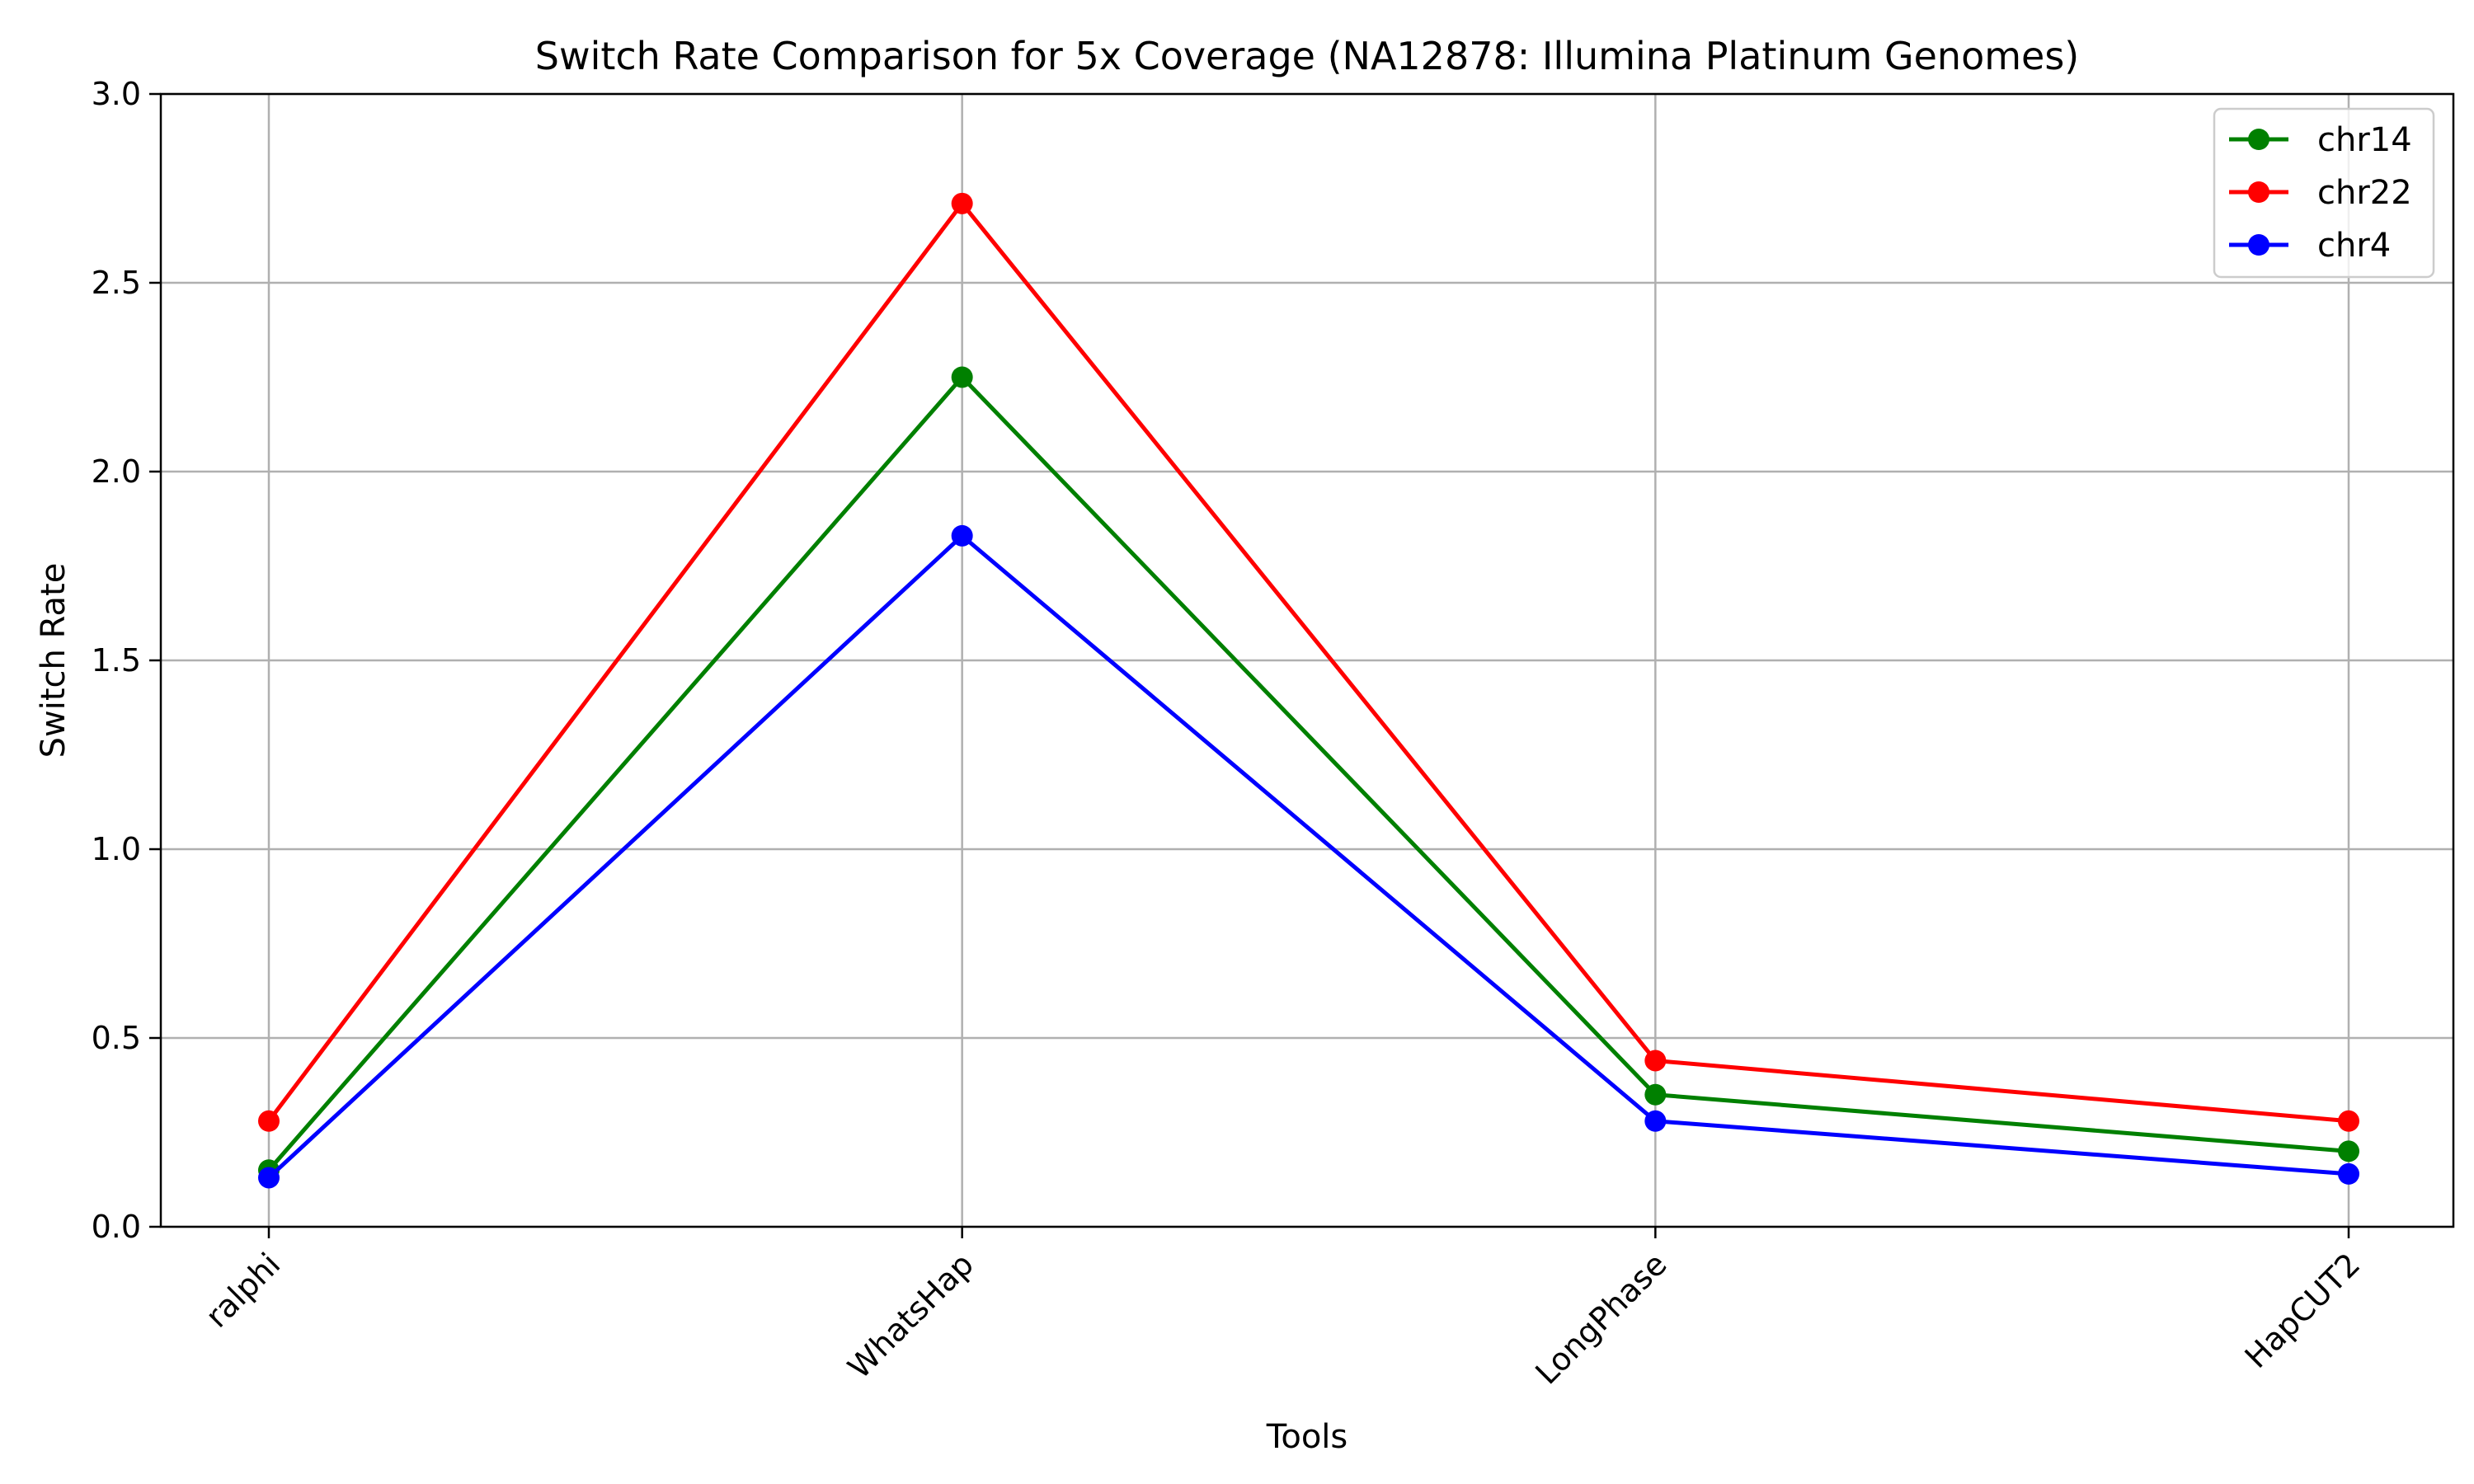 The width and height of the screenshot is (2474, 1484). What do you see at coordinates (243, 1290) in the screenshot?
I see `x-tick-label: ralphi` at bounding box center [243, 1290].